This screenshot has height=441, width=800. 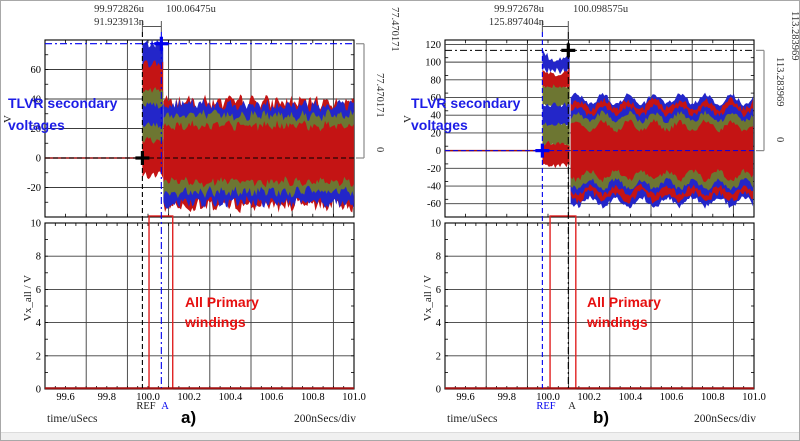 I want to click on cursor-ref-time: 99.972826u, so click(x=119, y=9).